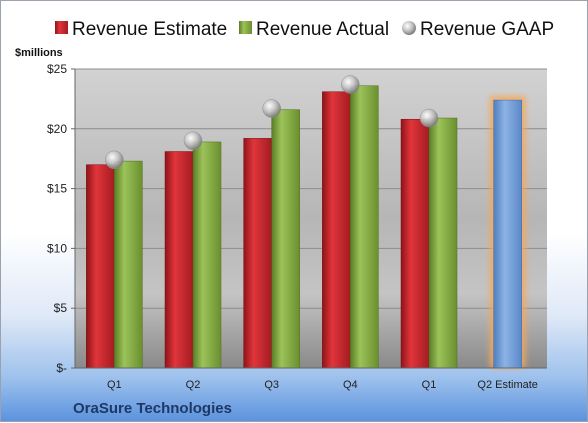 The height and width of the screenshot is (423, 588). Describe the element at coordinates (409, 28) in the screenshot. I see `legend-marker-gaap` at that location.